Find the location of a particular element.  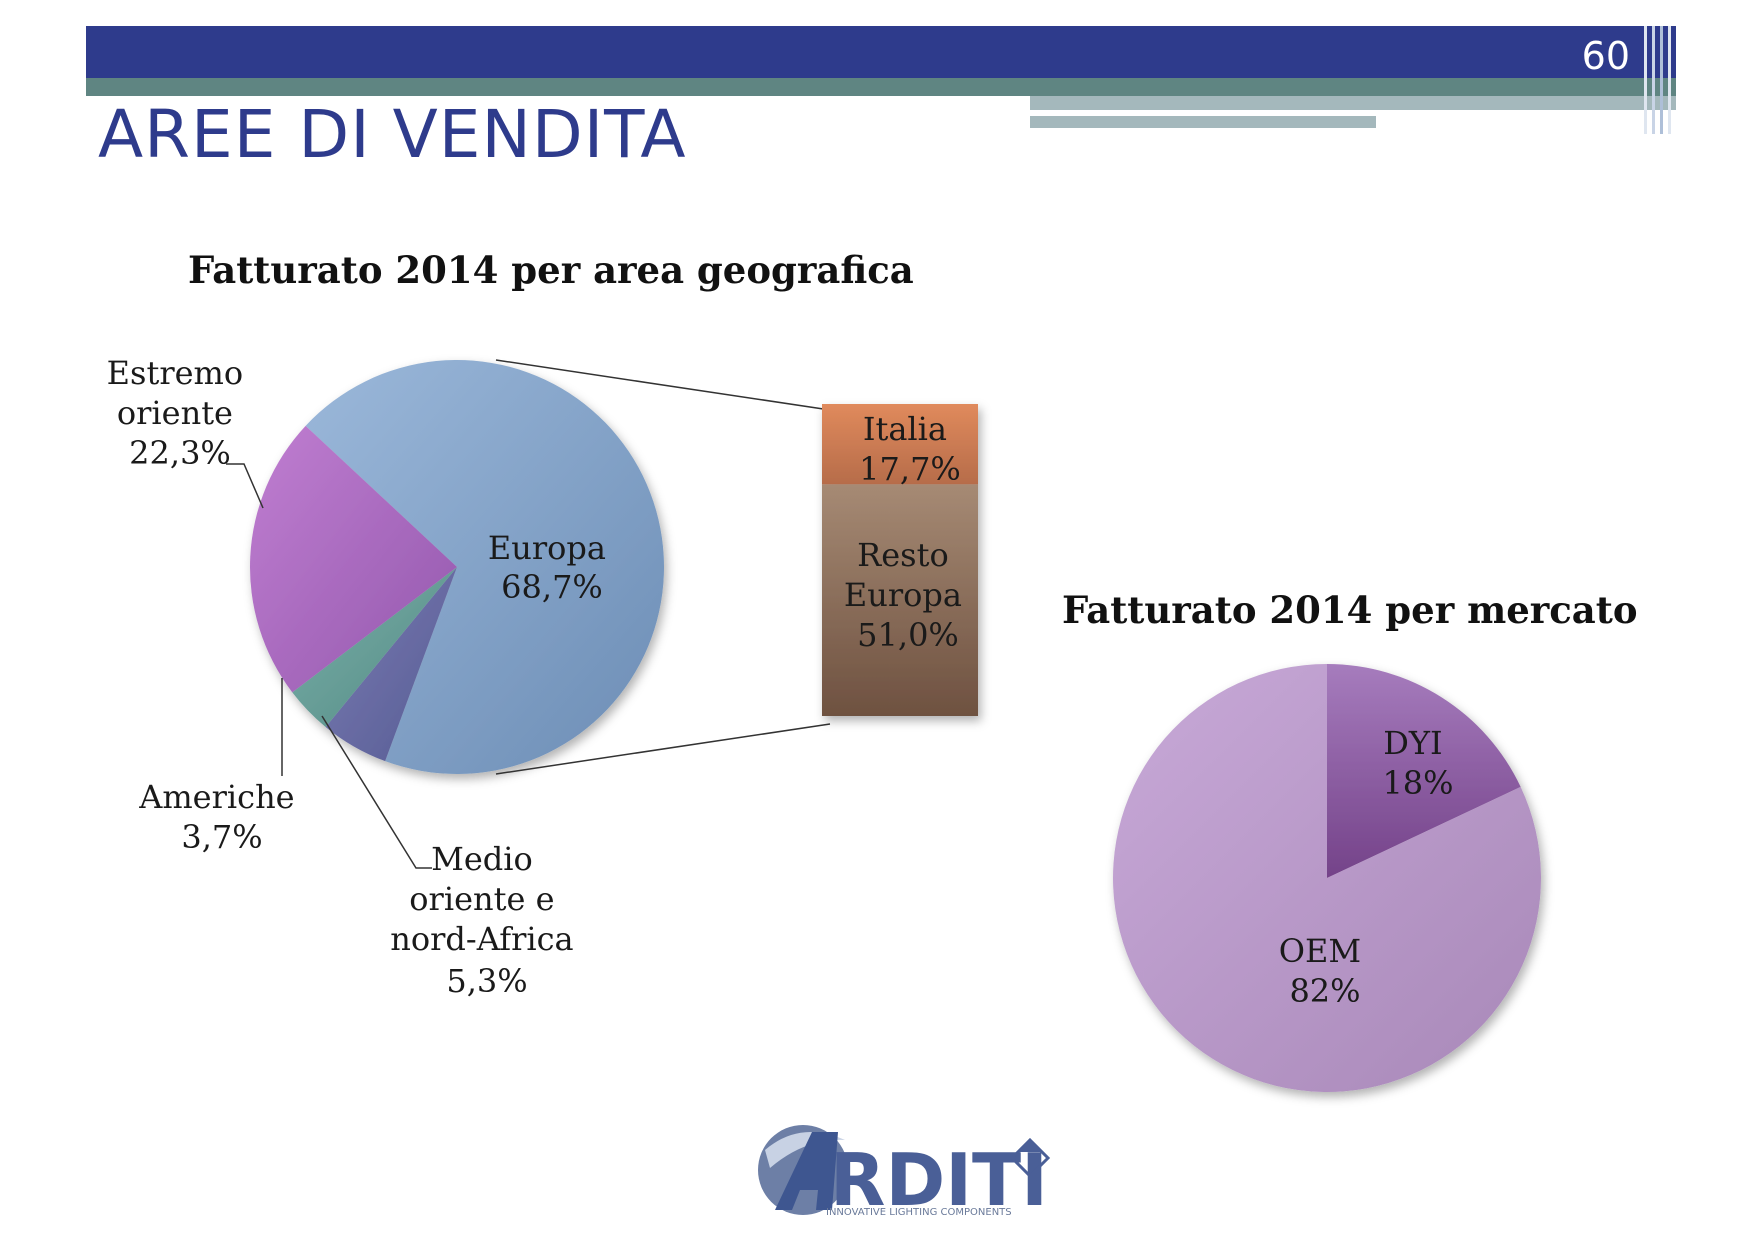

pie2-slice-dyi is located at coordinates (1424, 771).